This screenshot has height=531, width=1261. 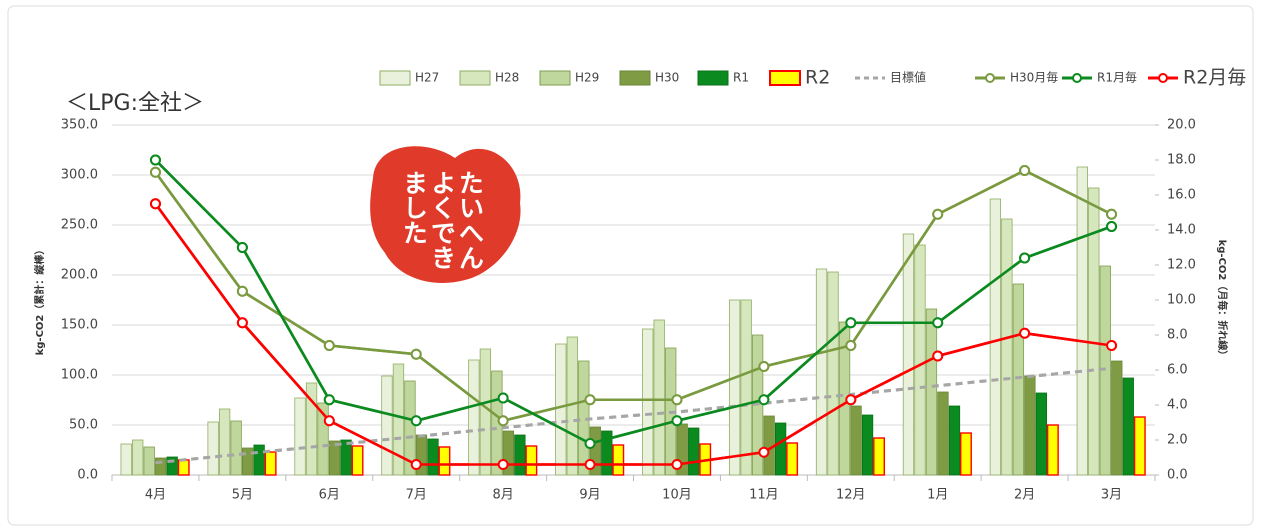 What do you see at coordinates (442, 220) in the screenshot?
I see `stamp-text: よくでき` at bounding box center [442, 220].